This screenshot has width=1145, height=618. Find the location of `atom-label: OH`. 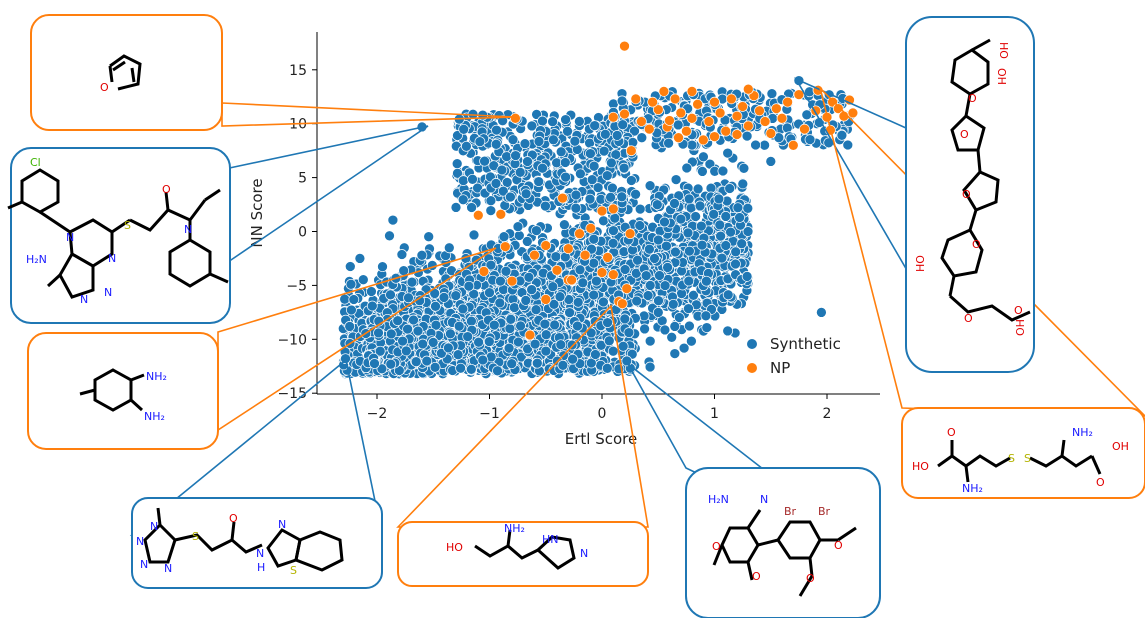

atom-label: OH is located at coordinates (1001, 76).